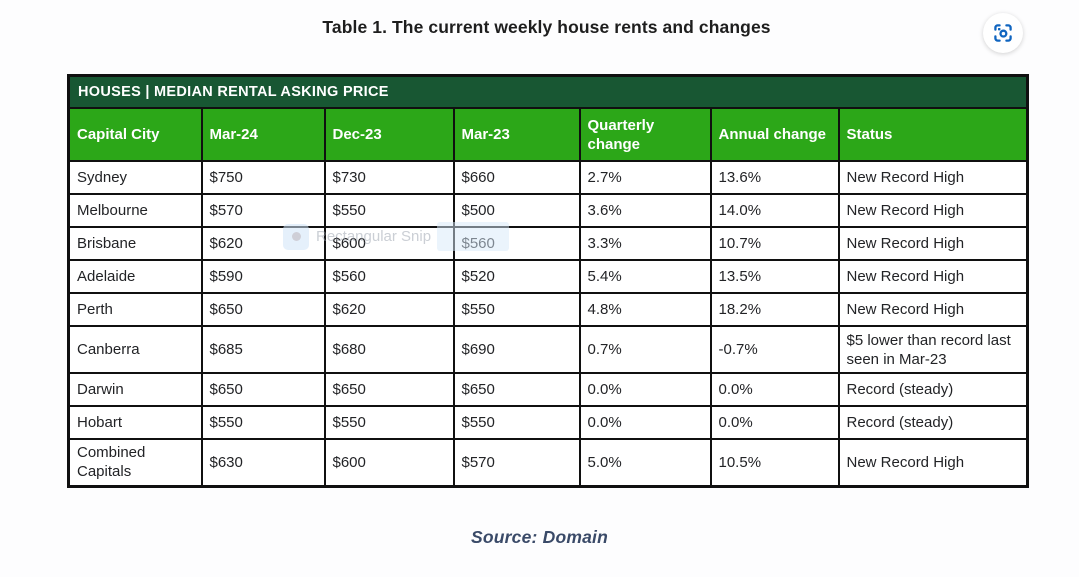 The image size is (1079, 577). Describe the element at coordinates (135, 422) in the screenshot. I see `cell-city: Hobart` at that location.